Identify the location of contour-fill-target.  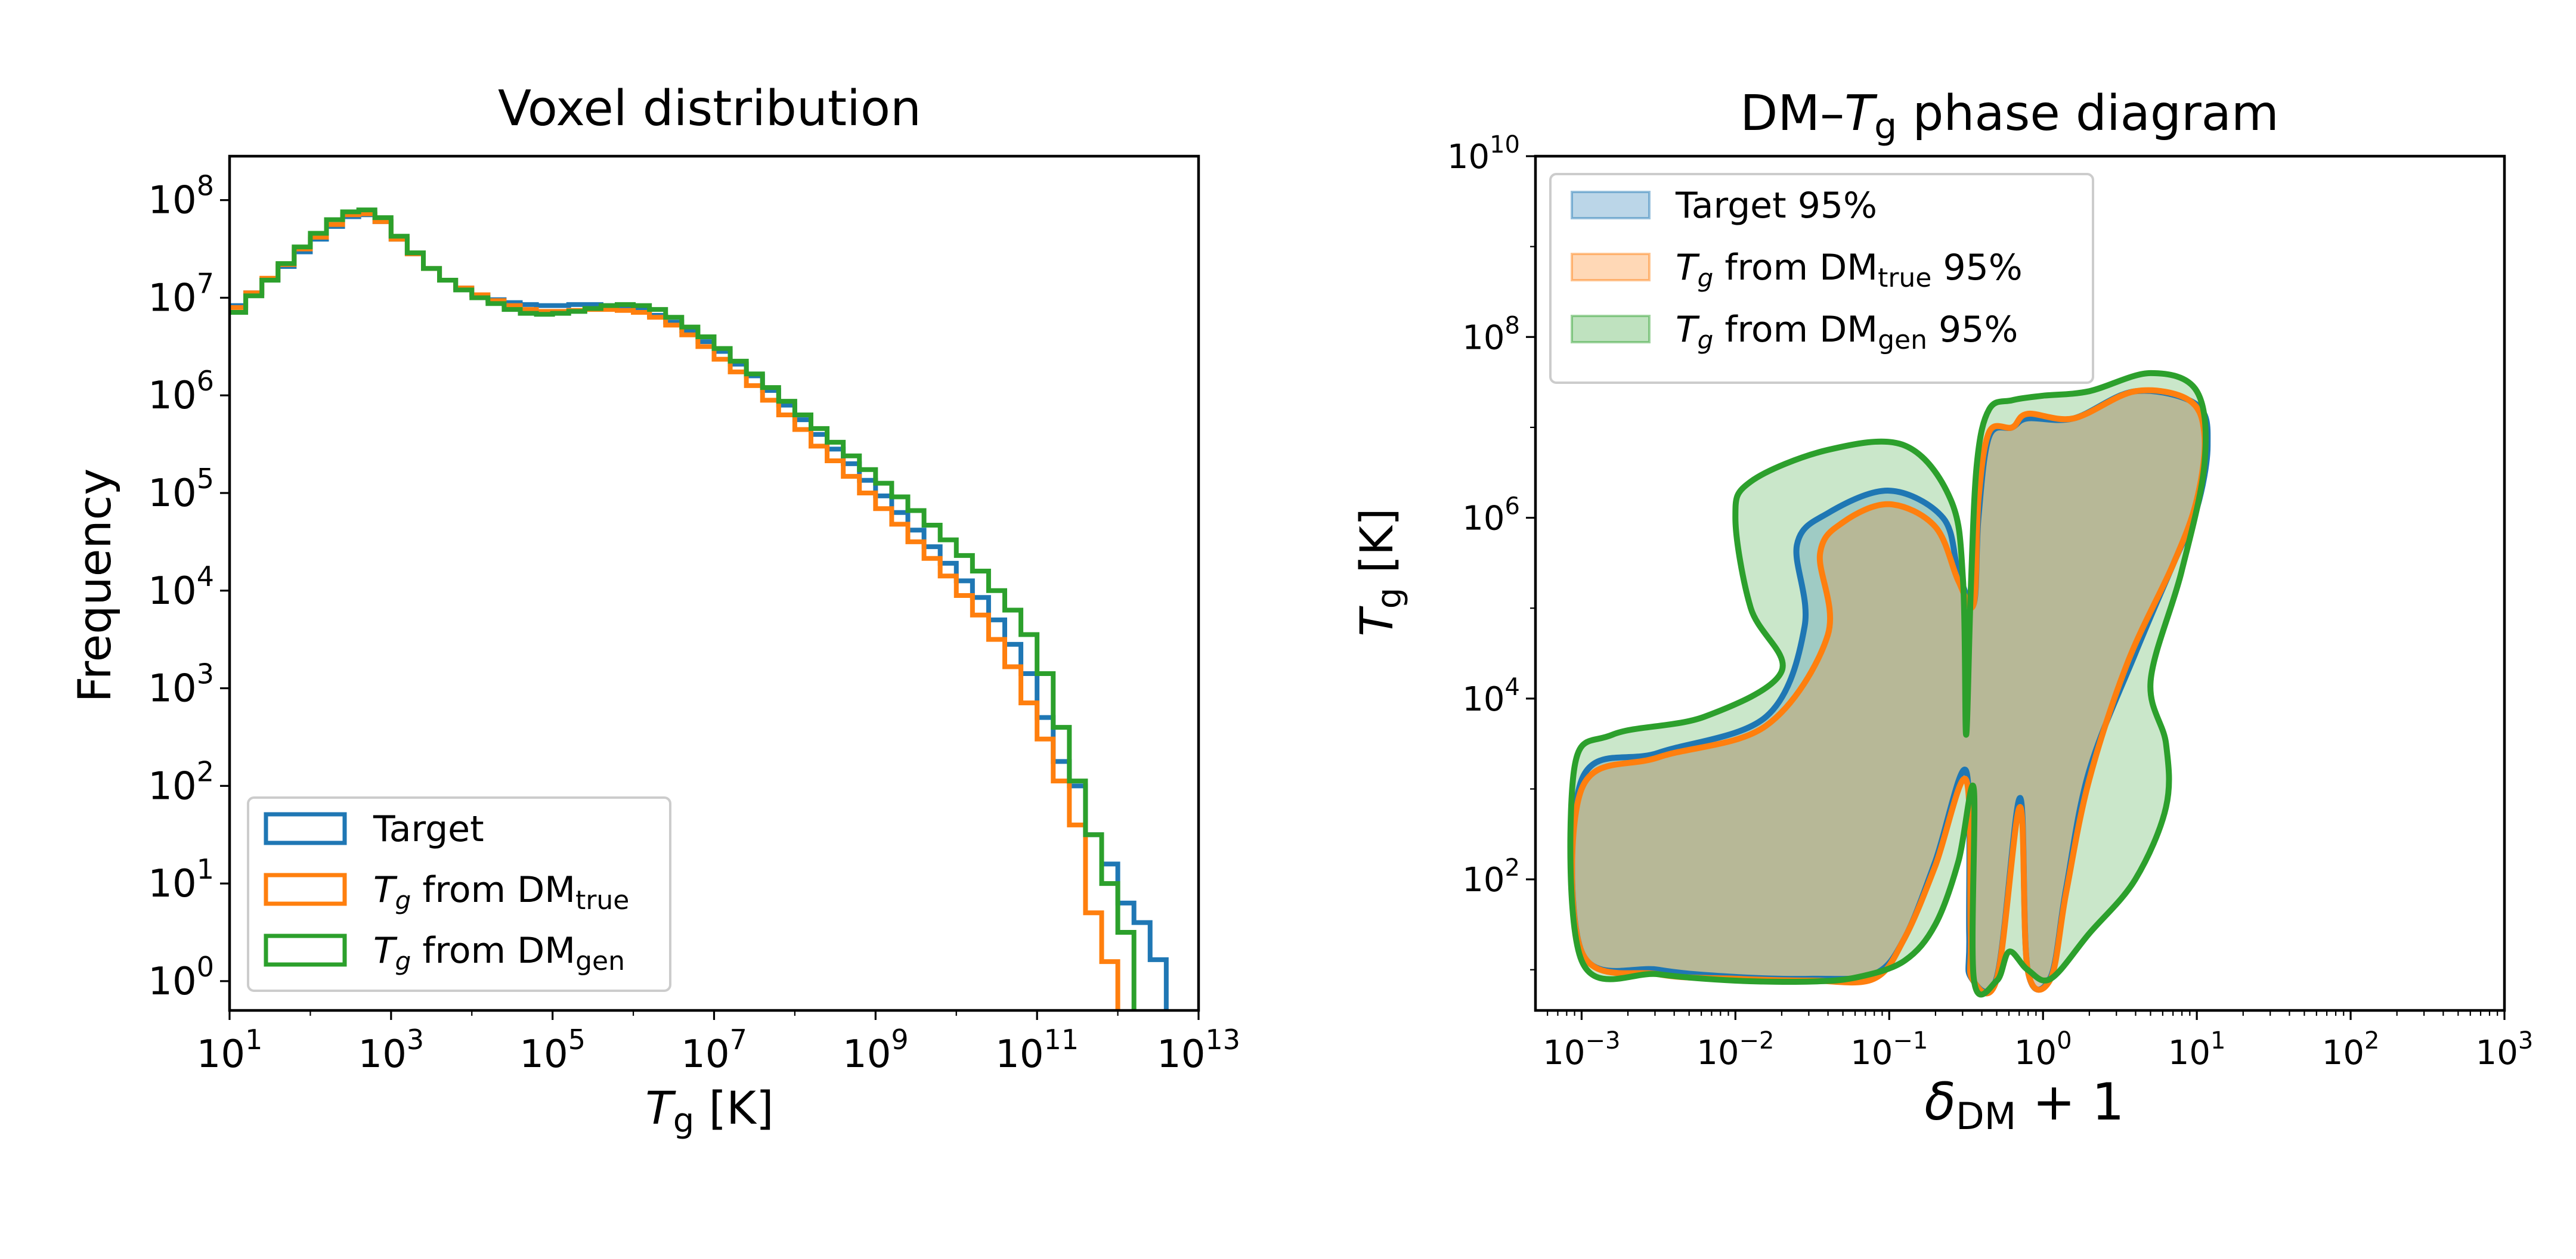
(1890, 691).